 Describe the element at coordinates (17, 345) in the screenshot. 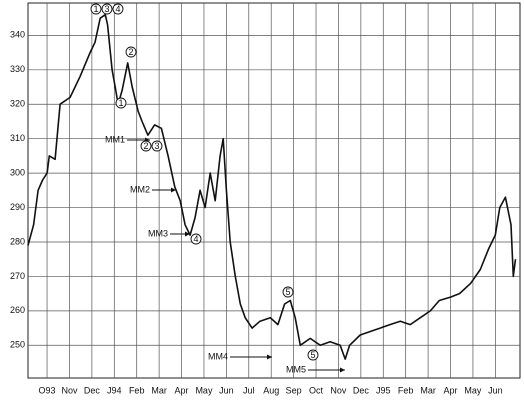

I see `y-tick-label: 250` at that location.